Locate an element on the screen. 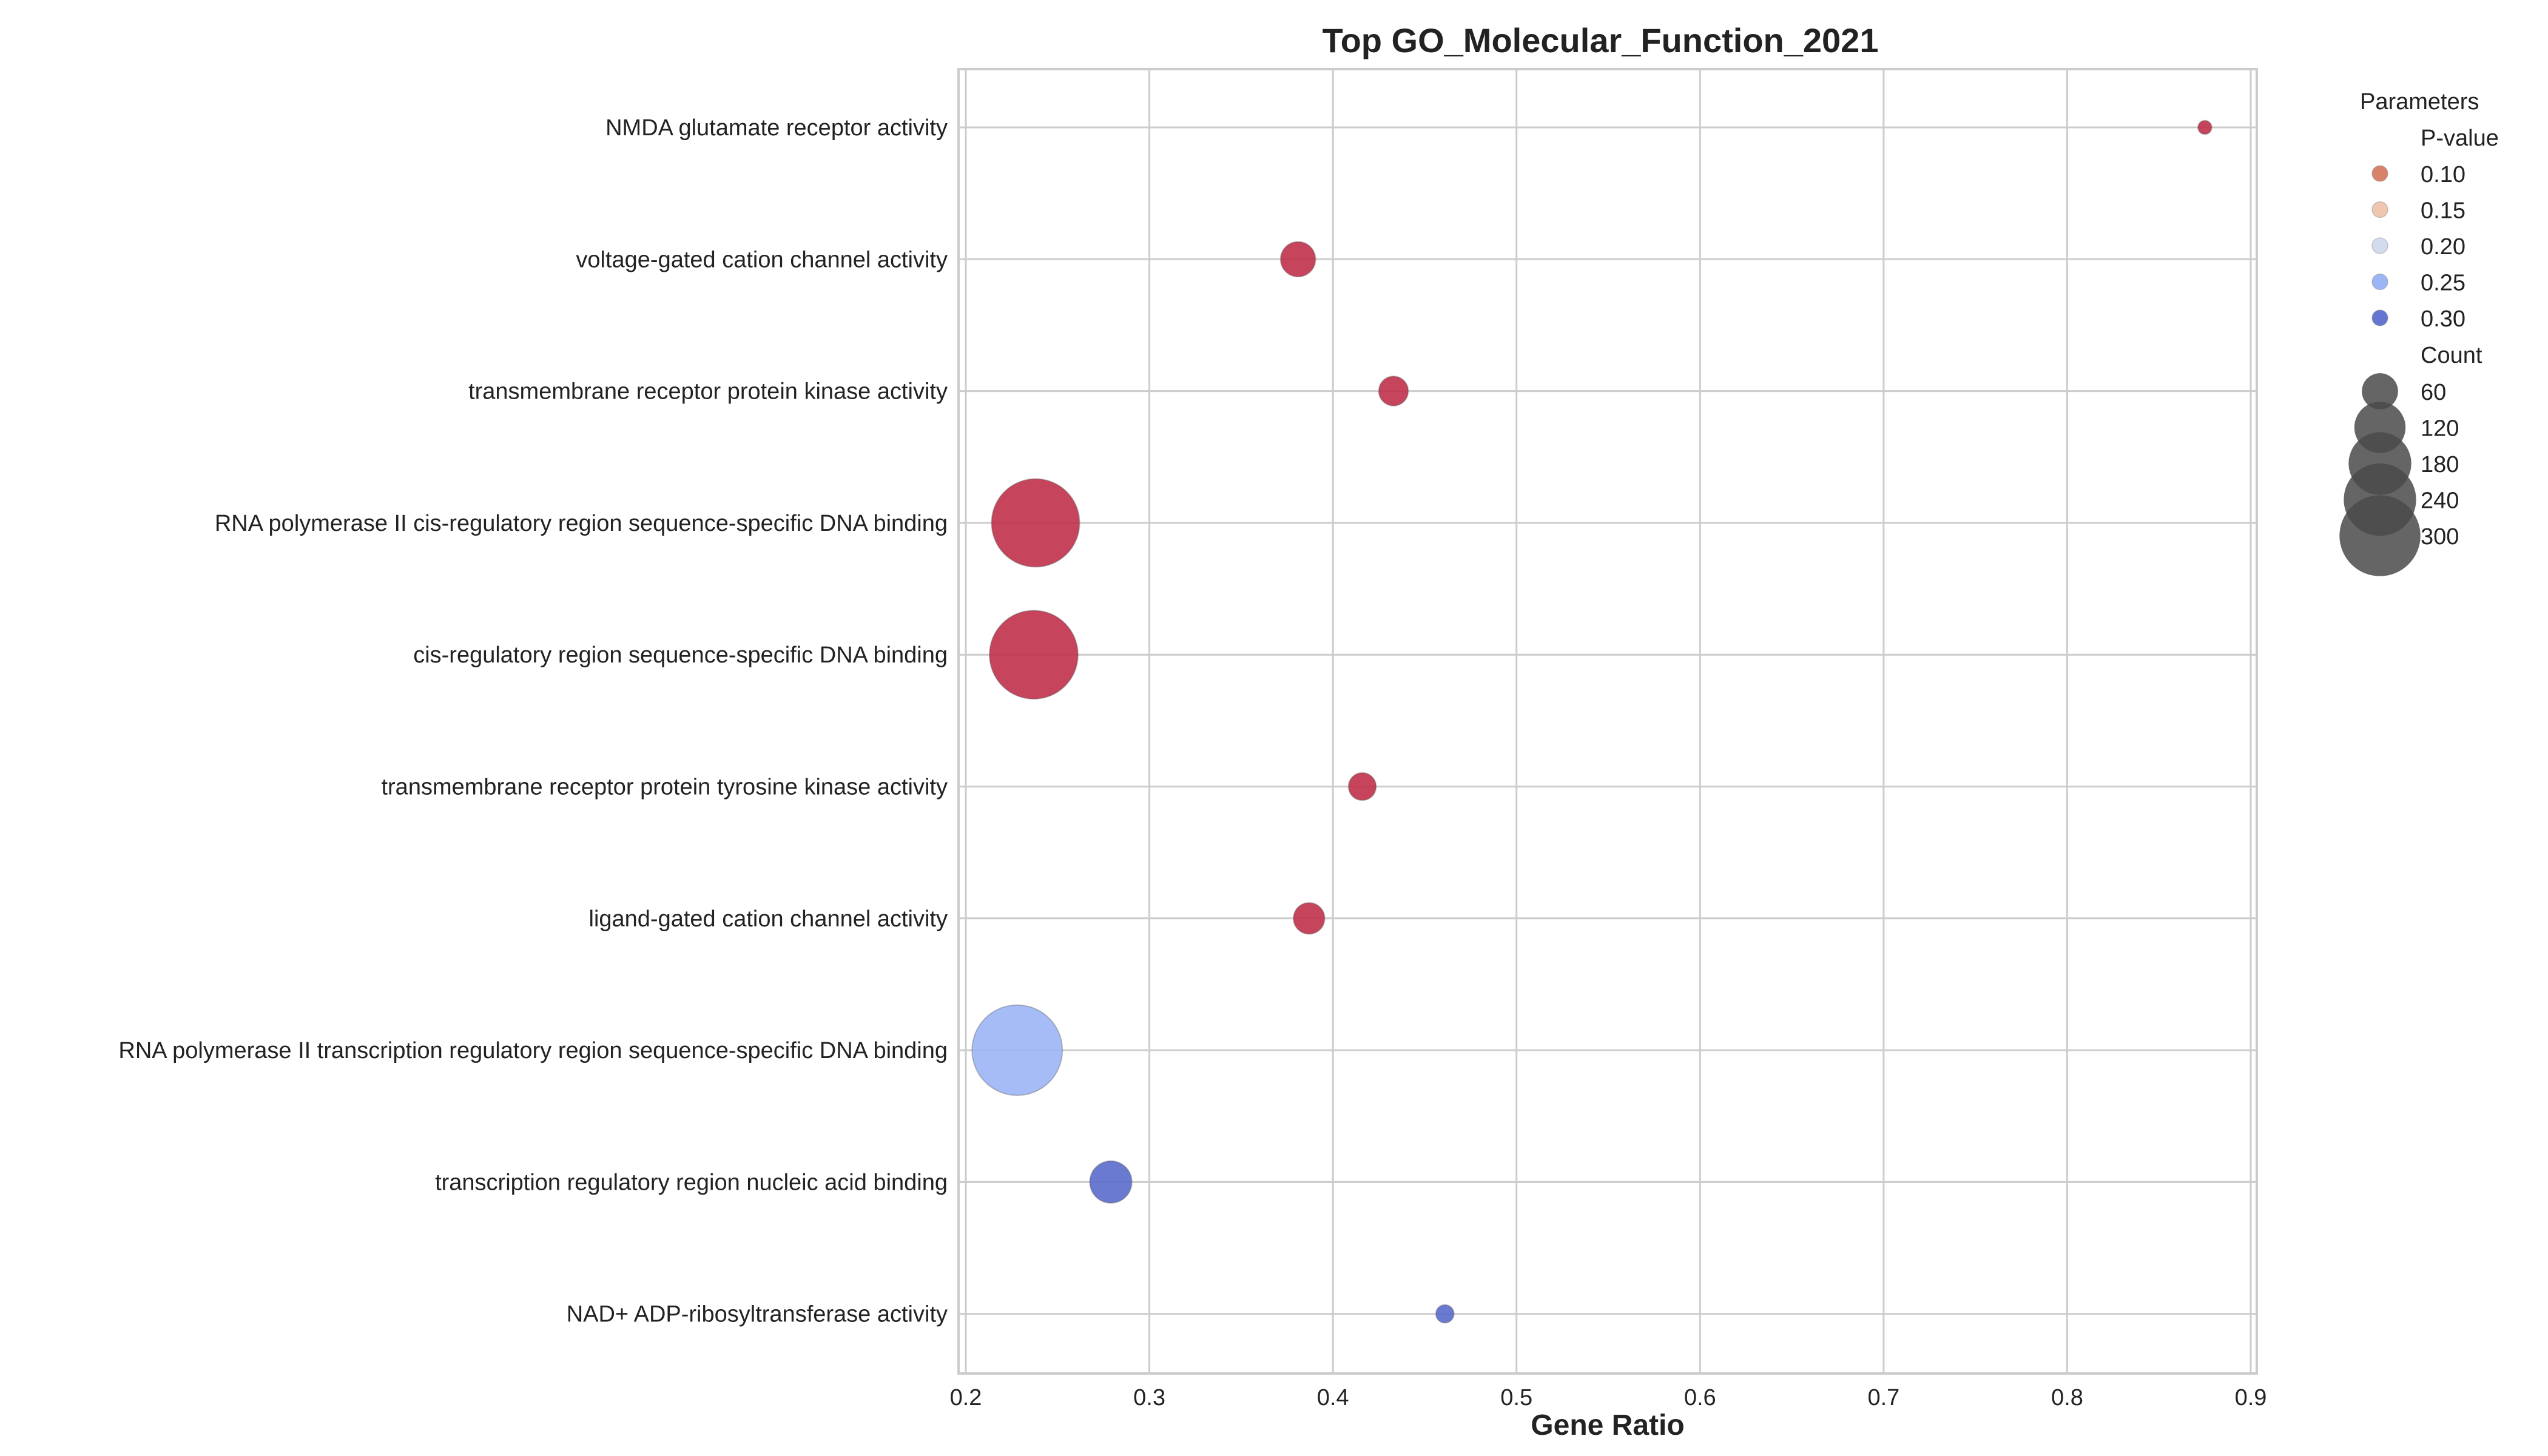  y-tick-label: voltage-gated cation channel activity is located at coordinates (762, 259).